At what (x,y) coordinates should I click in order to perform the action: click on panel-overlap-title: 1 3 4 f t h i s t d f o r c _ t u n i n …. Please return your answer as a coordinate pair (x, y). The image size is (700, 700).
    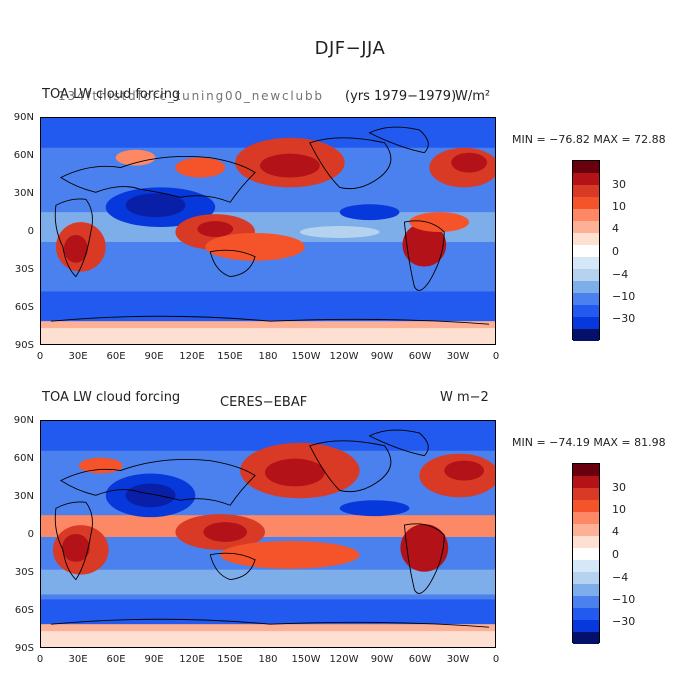
    Looking at the image, I should click on (190, 96).